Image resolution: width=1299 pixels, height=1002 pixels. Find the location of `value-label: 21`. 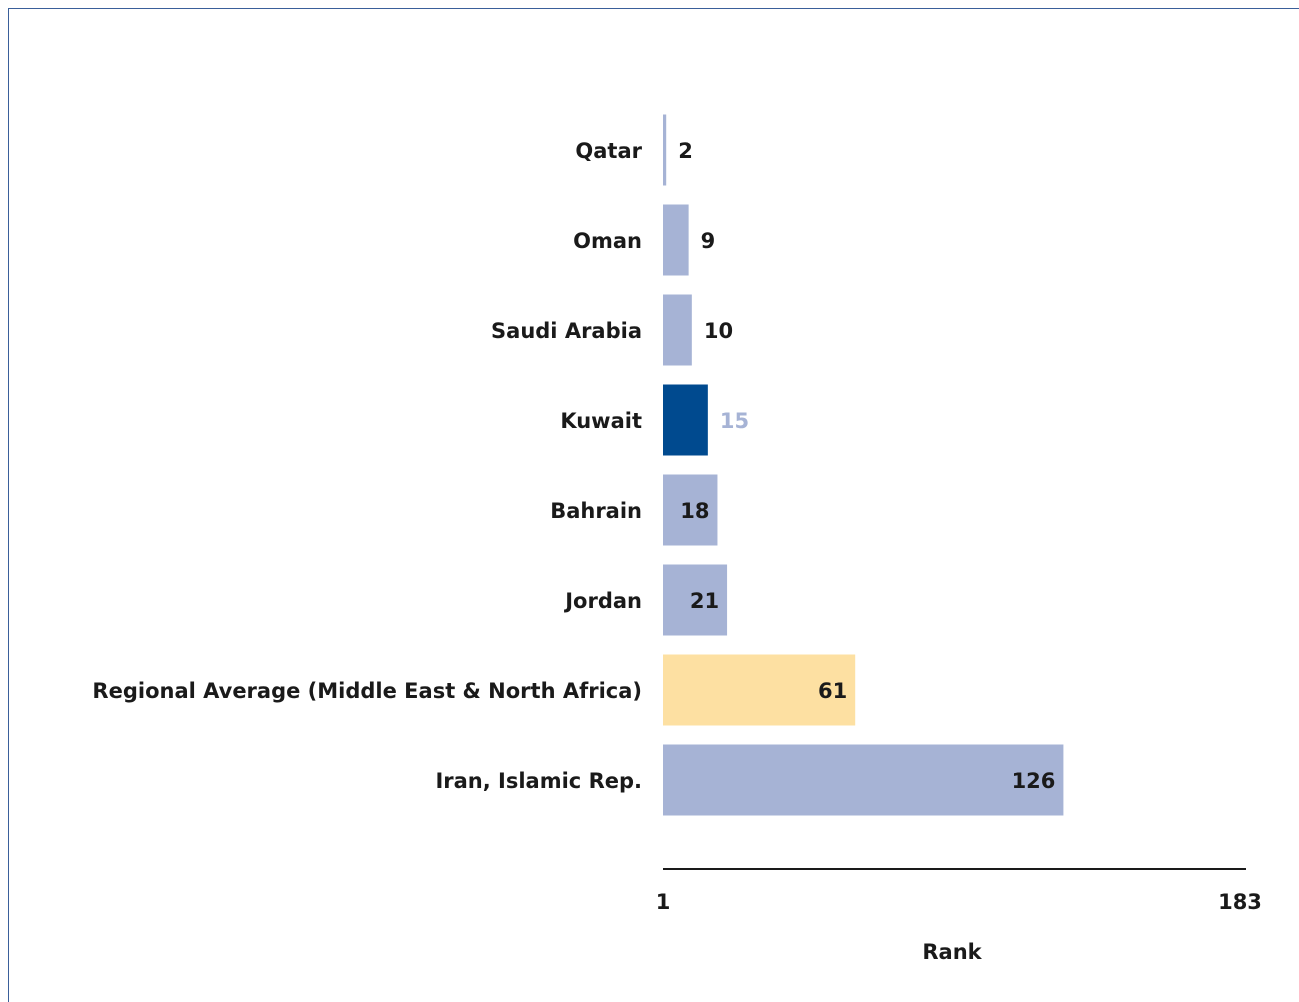

value-label: 21 is located at coordinates (704, 601).